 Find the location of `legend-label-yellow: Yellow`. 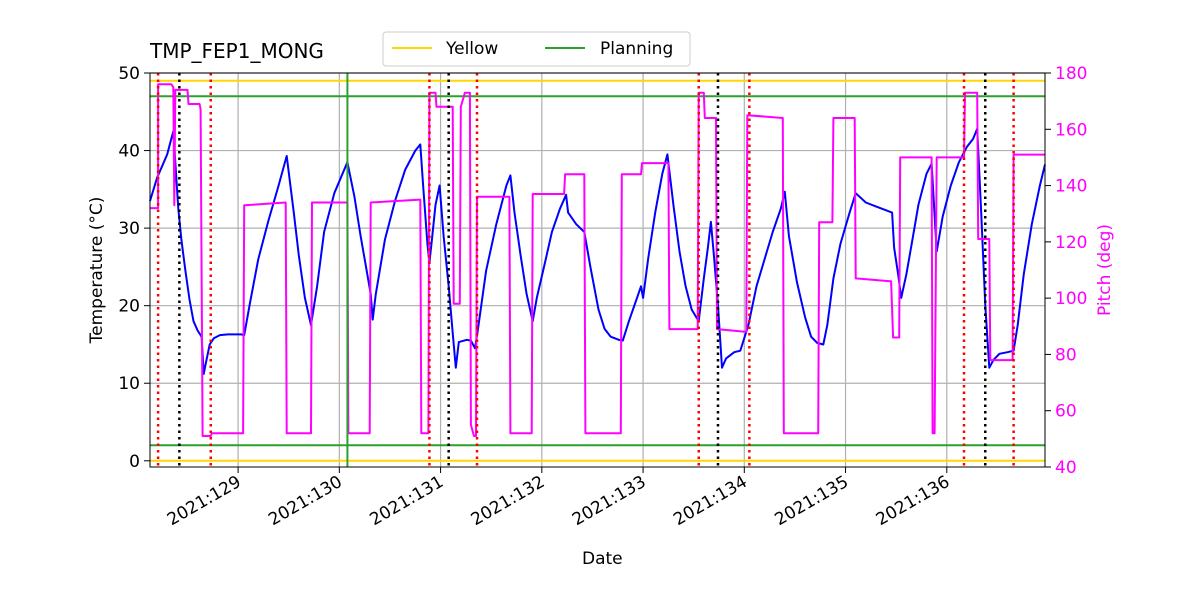

legend-label-yellow: Yellow is located at coordinates (471, 49).